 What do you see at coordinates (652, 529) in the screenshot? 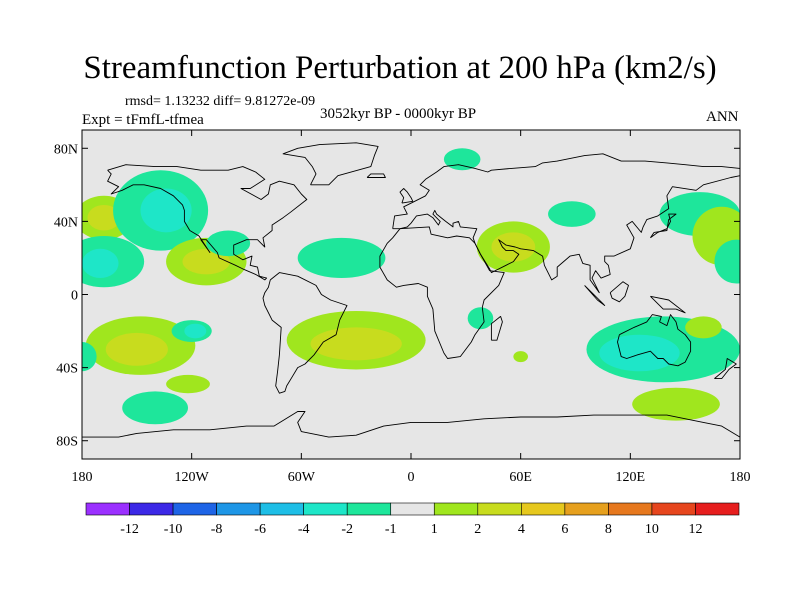
I see `colorbar-label: 10` at bounding box center [652, 529].